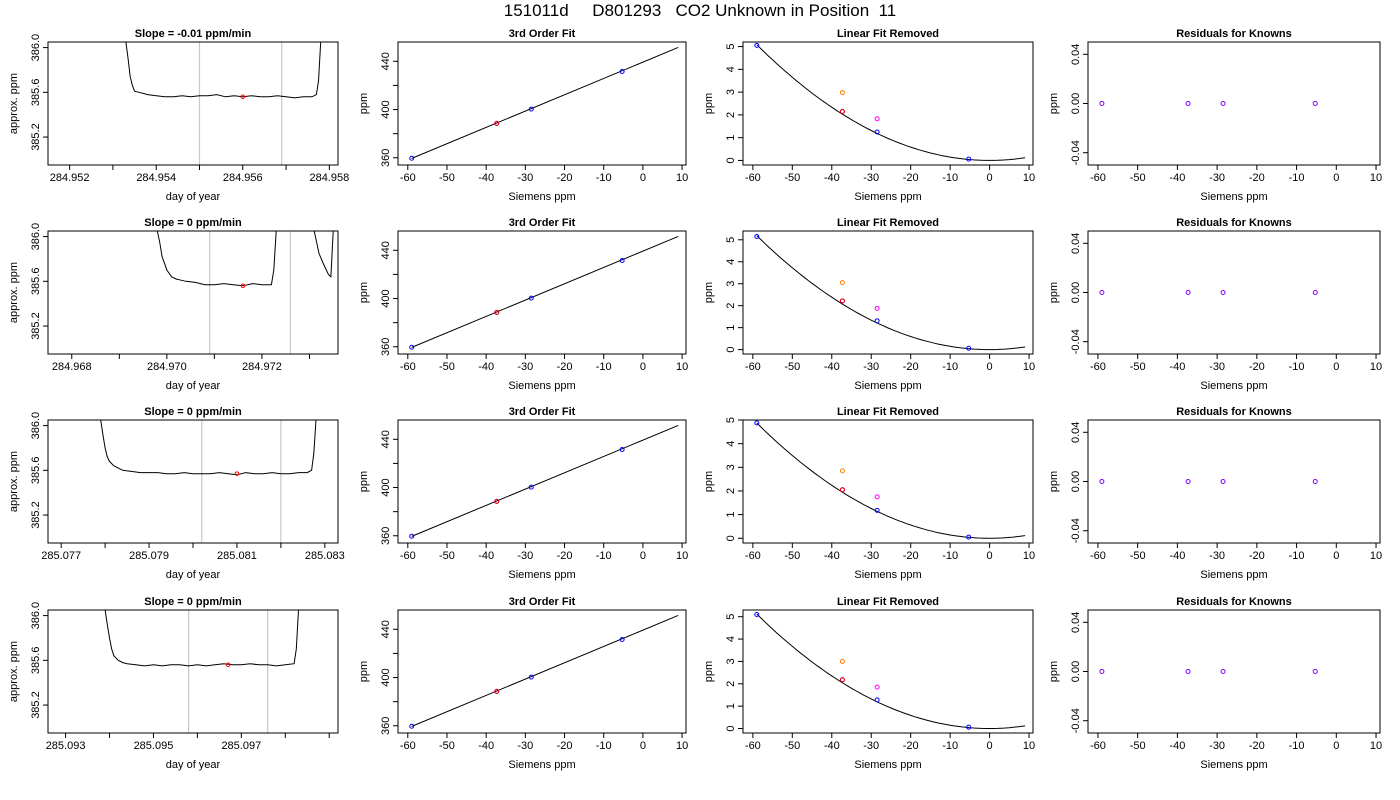 This screenshot has width=1400, height=800. Describe the element at coordinates (386, 726) in the screenshot. I see `y-tick-label: 360` at that location.